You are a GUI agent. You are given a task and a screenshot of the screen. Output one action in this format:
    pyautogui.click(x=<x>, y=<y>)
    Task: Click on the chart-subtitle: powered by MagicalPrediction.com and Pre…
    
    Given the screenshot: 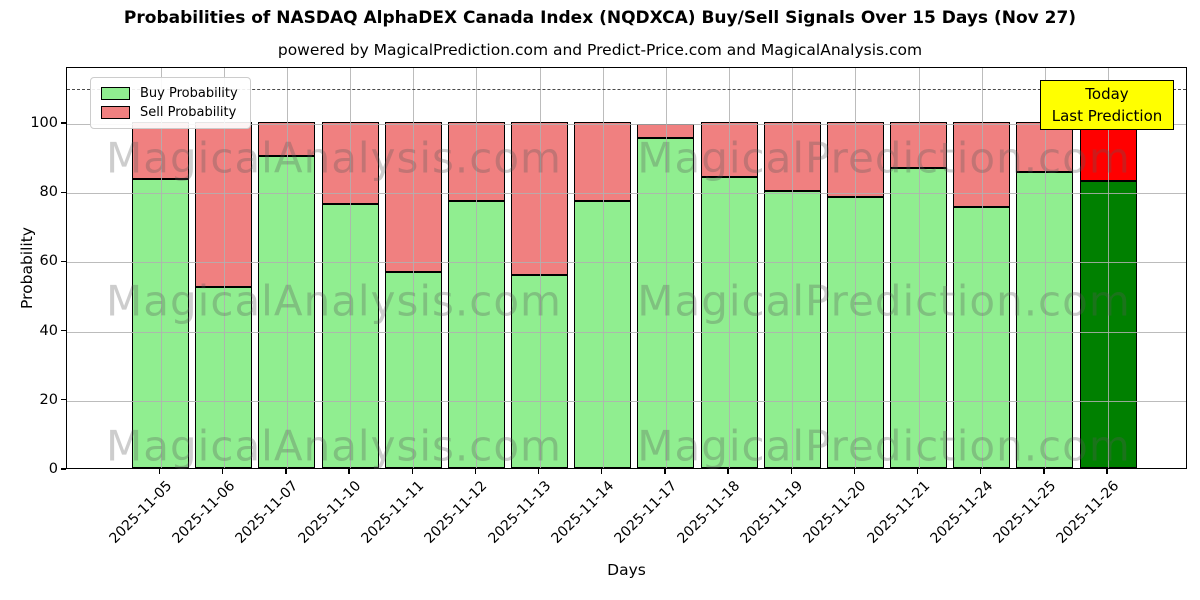 What is the action you would take?
    pyautogui.click(x=600, y=50)
    